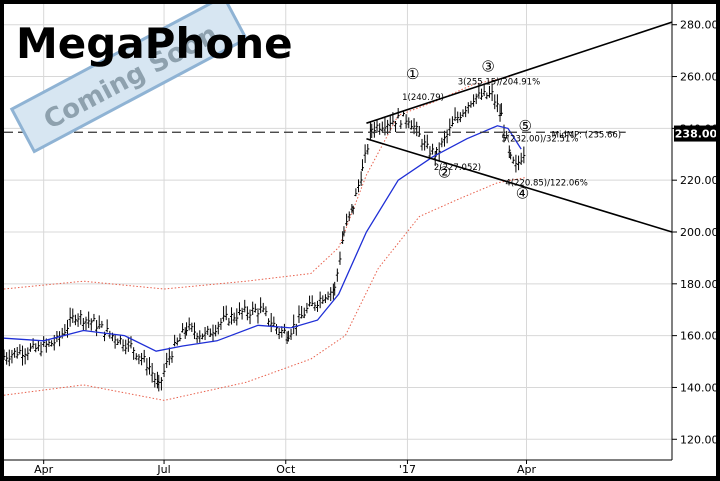  Describe the element at coordinates (499, 82) in the screenshot. I see `wave-3-label: 3(255.15)/204.91%` at that location.